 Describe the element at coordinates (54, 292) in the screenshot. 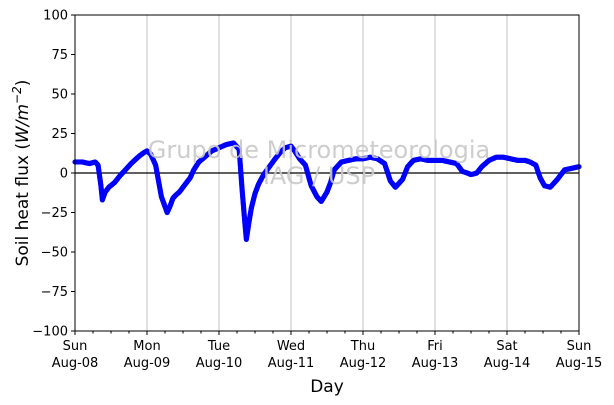

I see `y-tick-label: −75` at that location.